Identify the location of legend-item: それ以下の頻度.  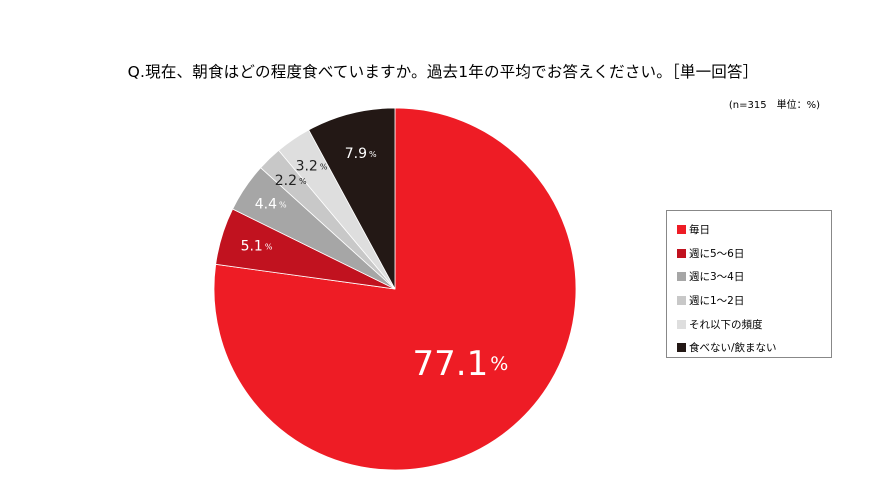
(754, 324).